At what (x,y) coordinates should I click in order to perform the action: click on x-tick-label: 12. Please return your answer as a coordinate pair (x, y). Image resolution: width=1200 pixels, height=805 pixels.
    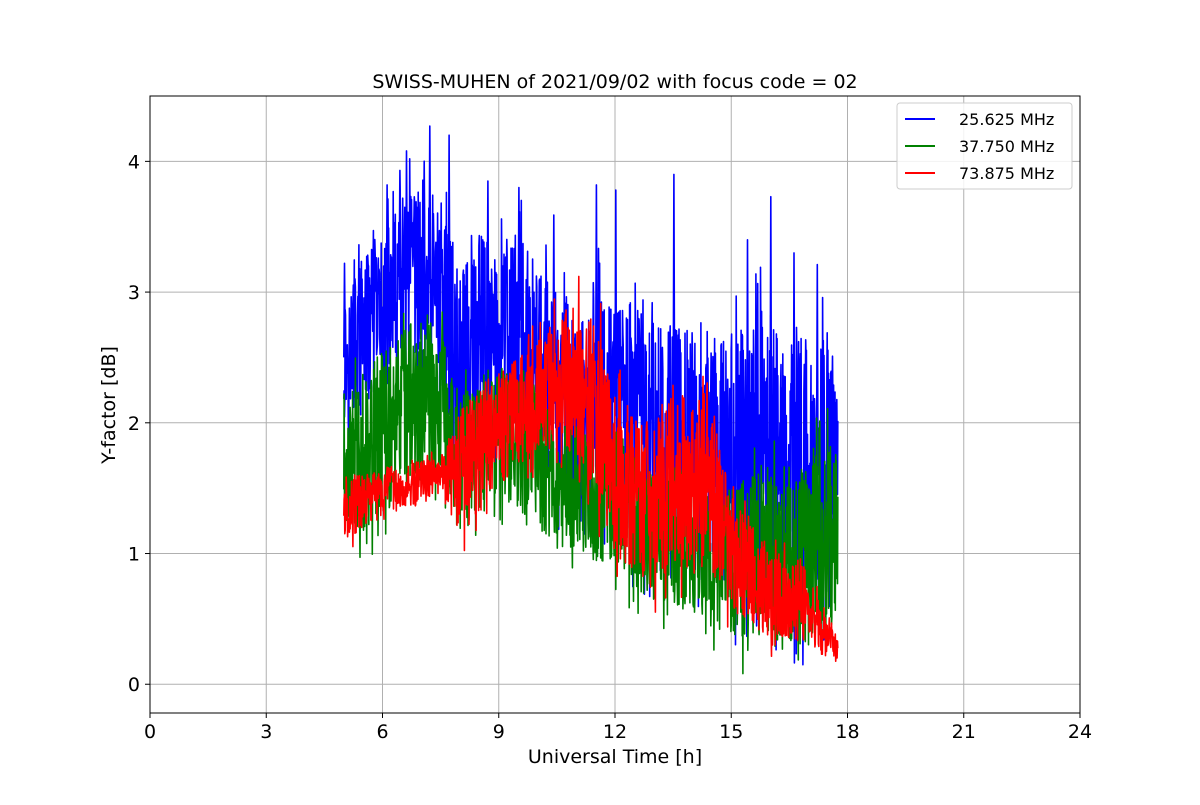
    Looking at the image, I should click on (615, 732).